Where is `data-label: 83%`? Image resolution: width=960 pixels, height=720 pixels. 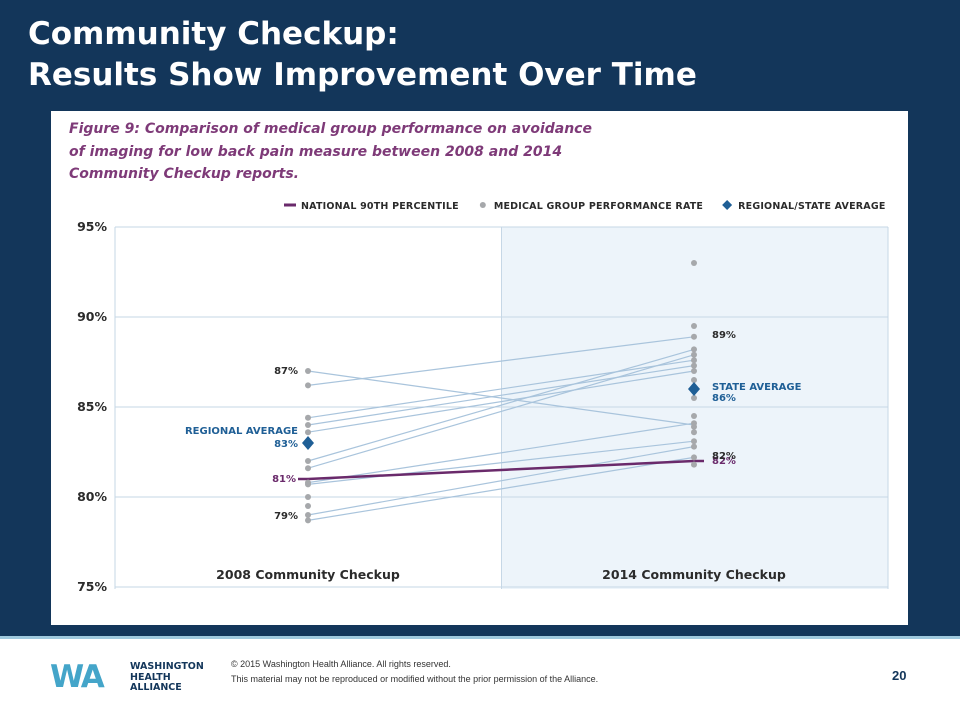
data-label: 83% is located at coordinates (286, 444).